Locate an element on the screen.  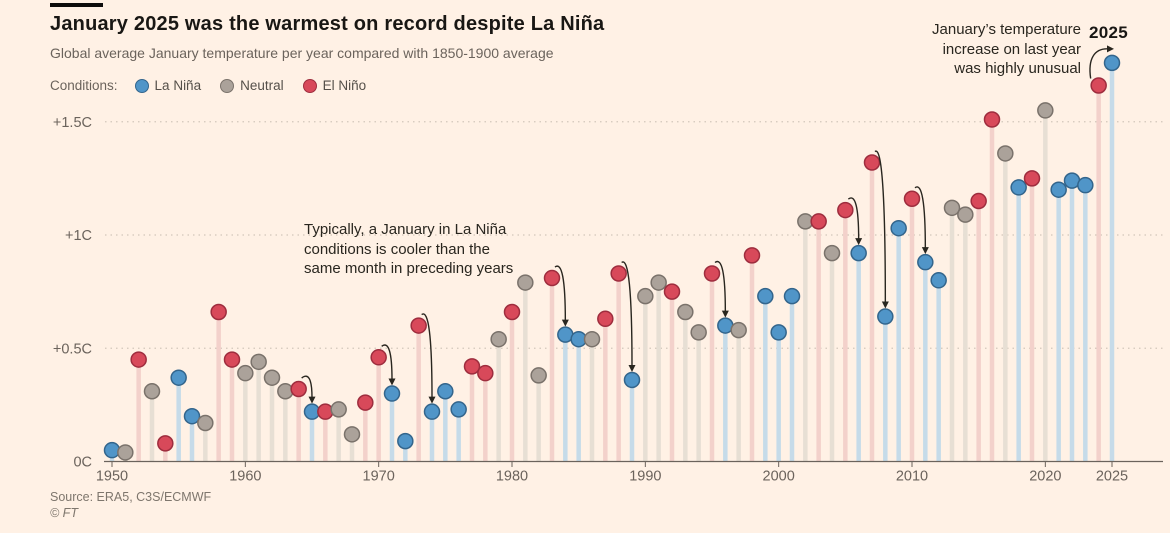
arrow-2010-2011 is located at coordinates (920, 217).